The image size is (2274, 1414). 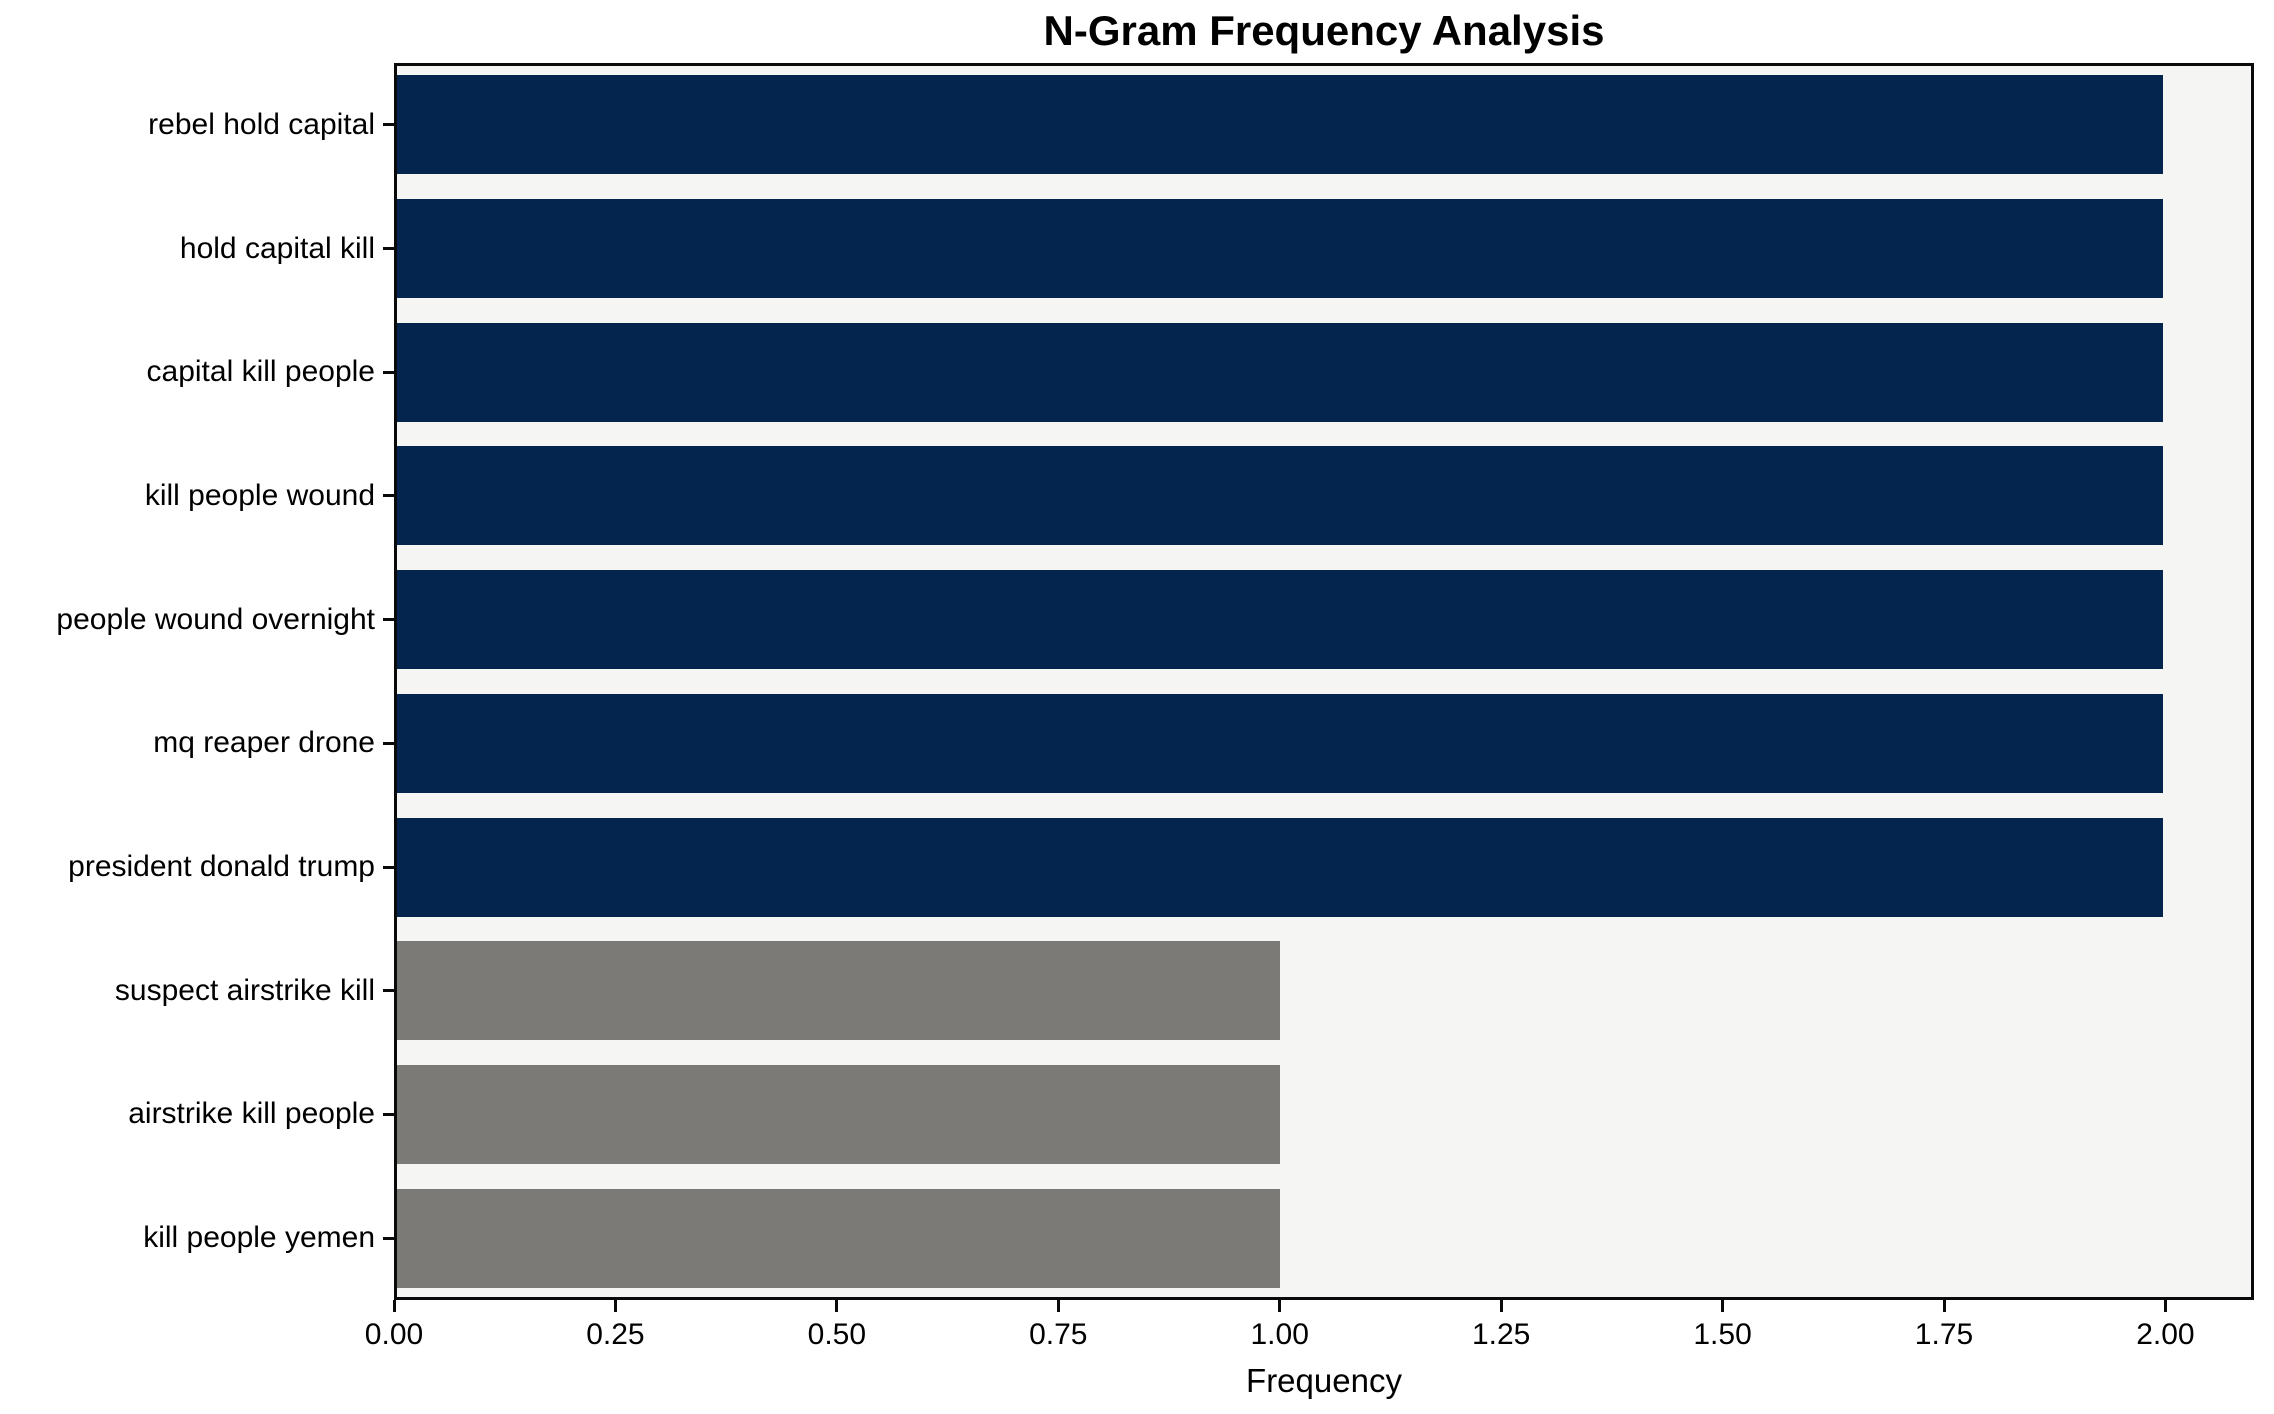 What do you see at coordinates (215, 619) in the screenshot?
I see `y-tick-label: people wound overnight` at bounding box center [215, 619].